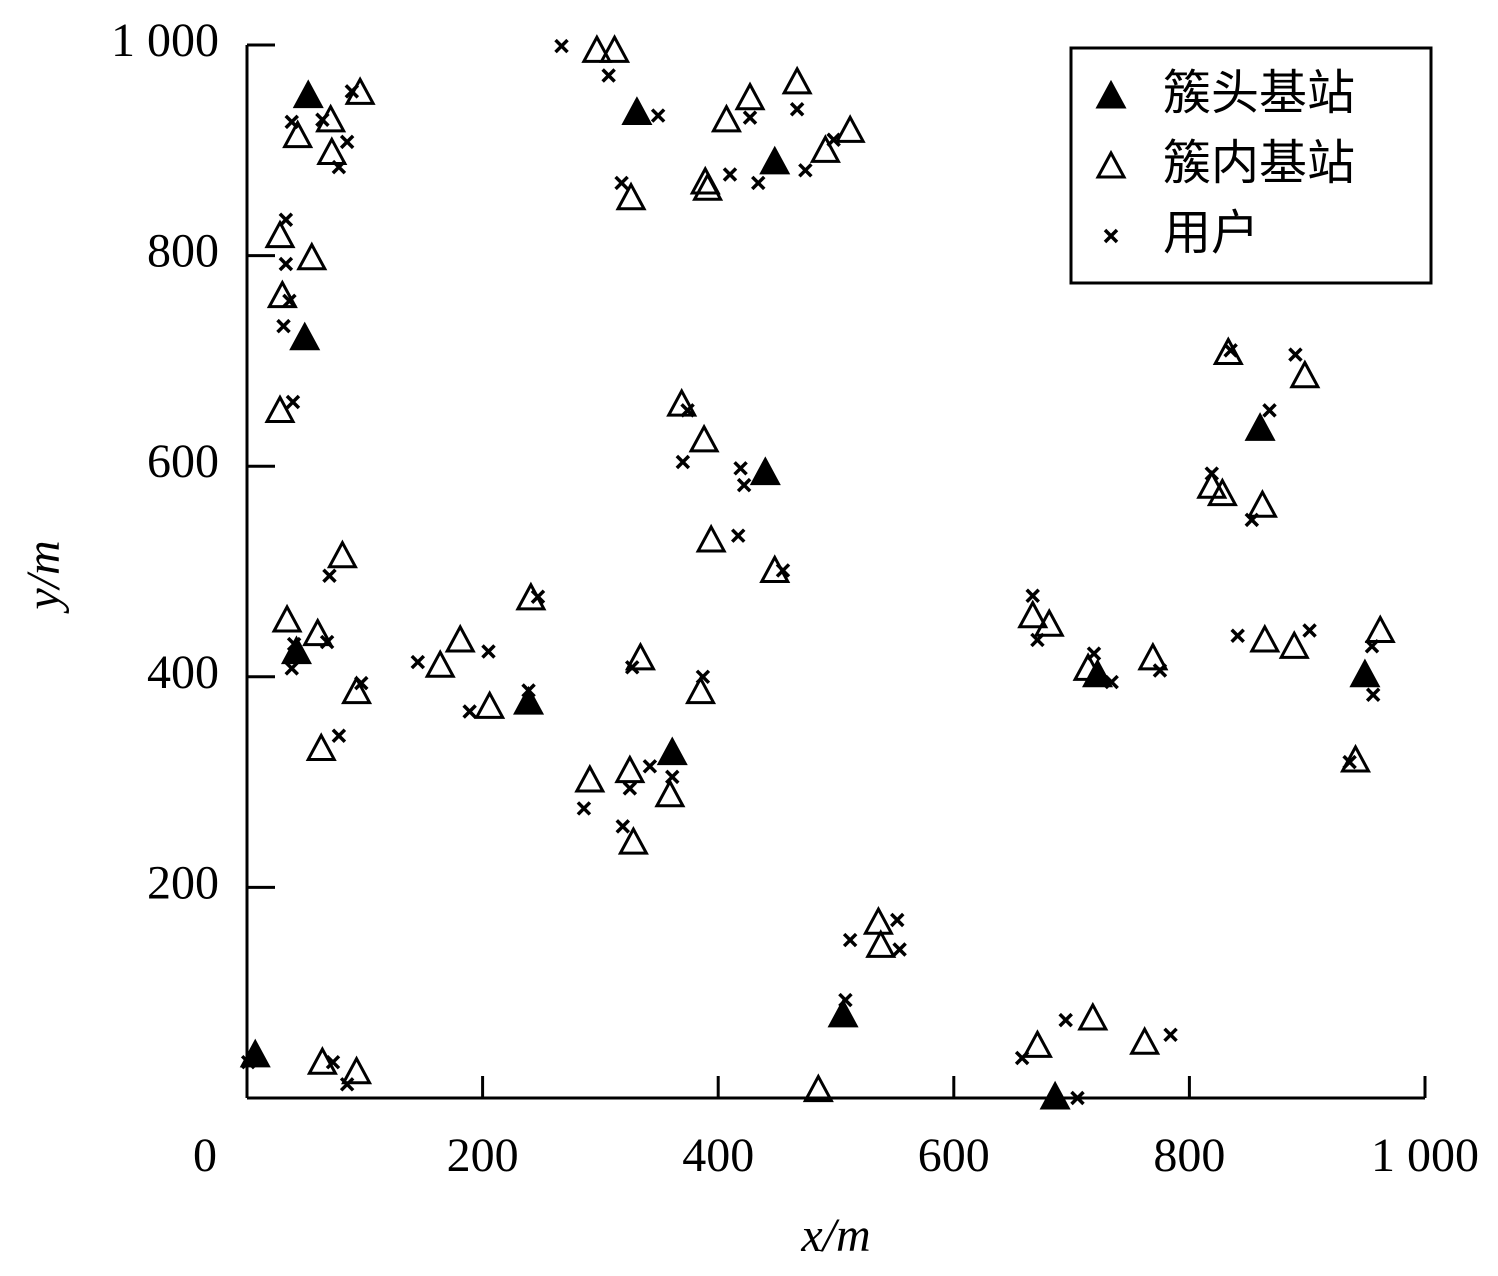 Image resolution: width=1498 pixels, height=1276 pixels. I want to click on legend-box, so click(1251, 165).